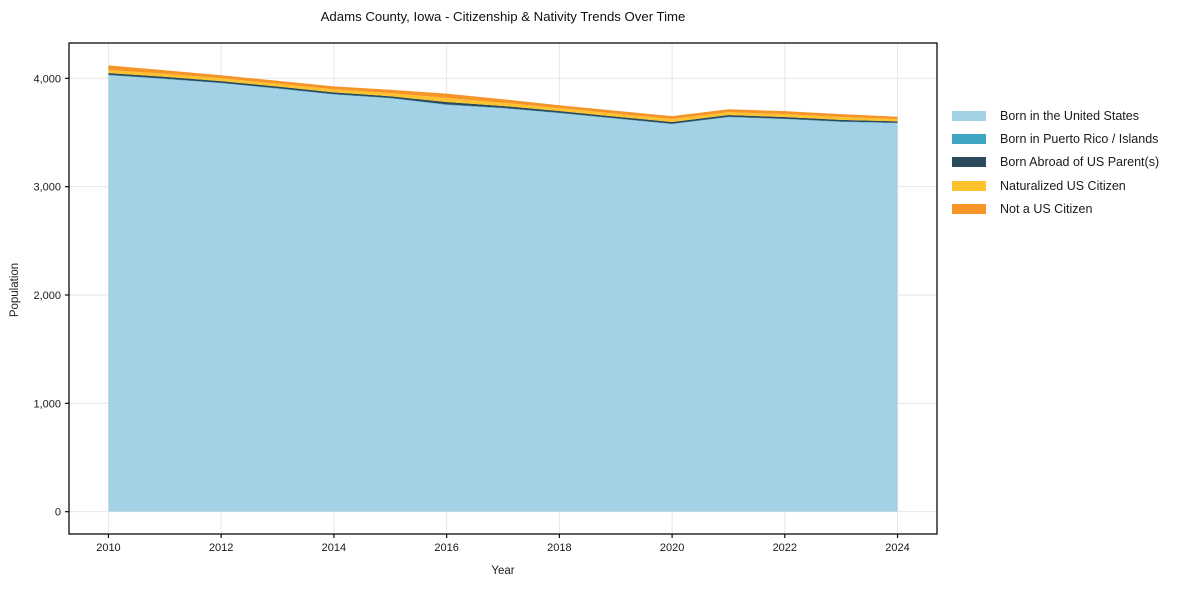 The image size is (1189, 590). Describe the element at coordinates (221, 548) in the screenshot. I see `svg-text: 2012` at that location.